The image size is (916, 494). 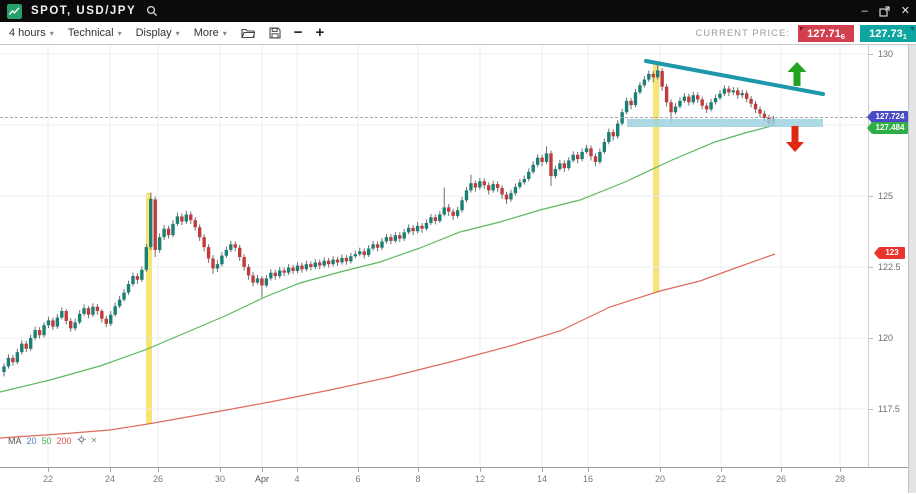 What do you see at coordinates (219, 479) in the screenshot?
I see `time-axis-label: 30` at bounding box center [219, 479].